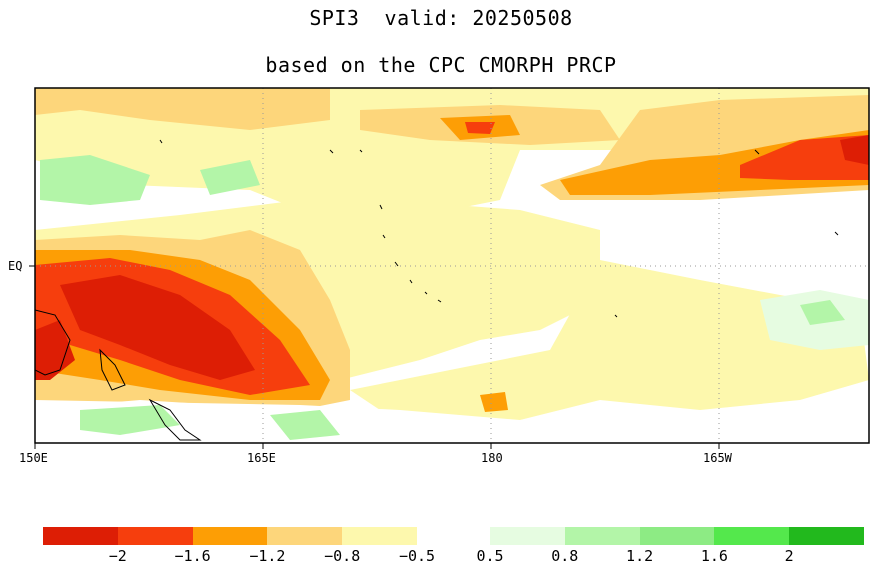  Describe the element at coordinates (565, 556) in the screenshot. I see `colorbar-label: 0.8` at that location.